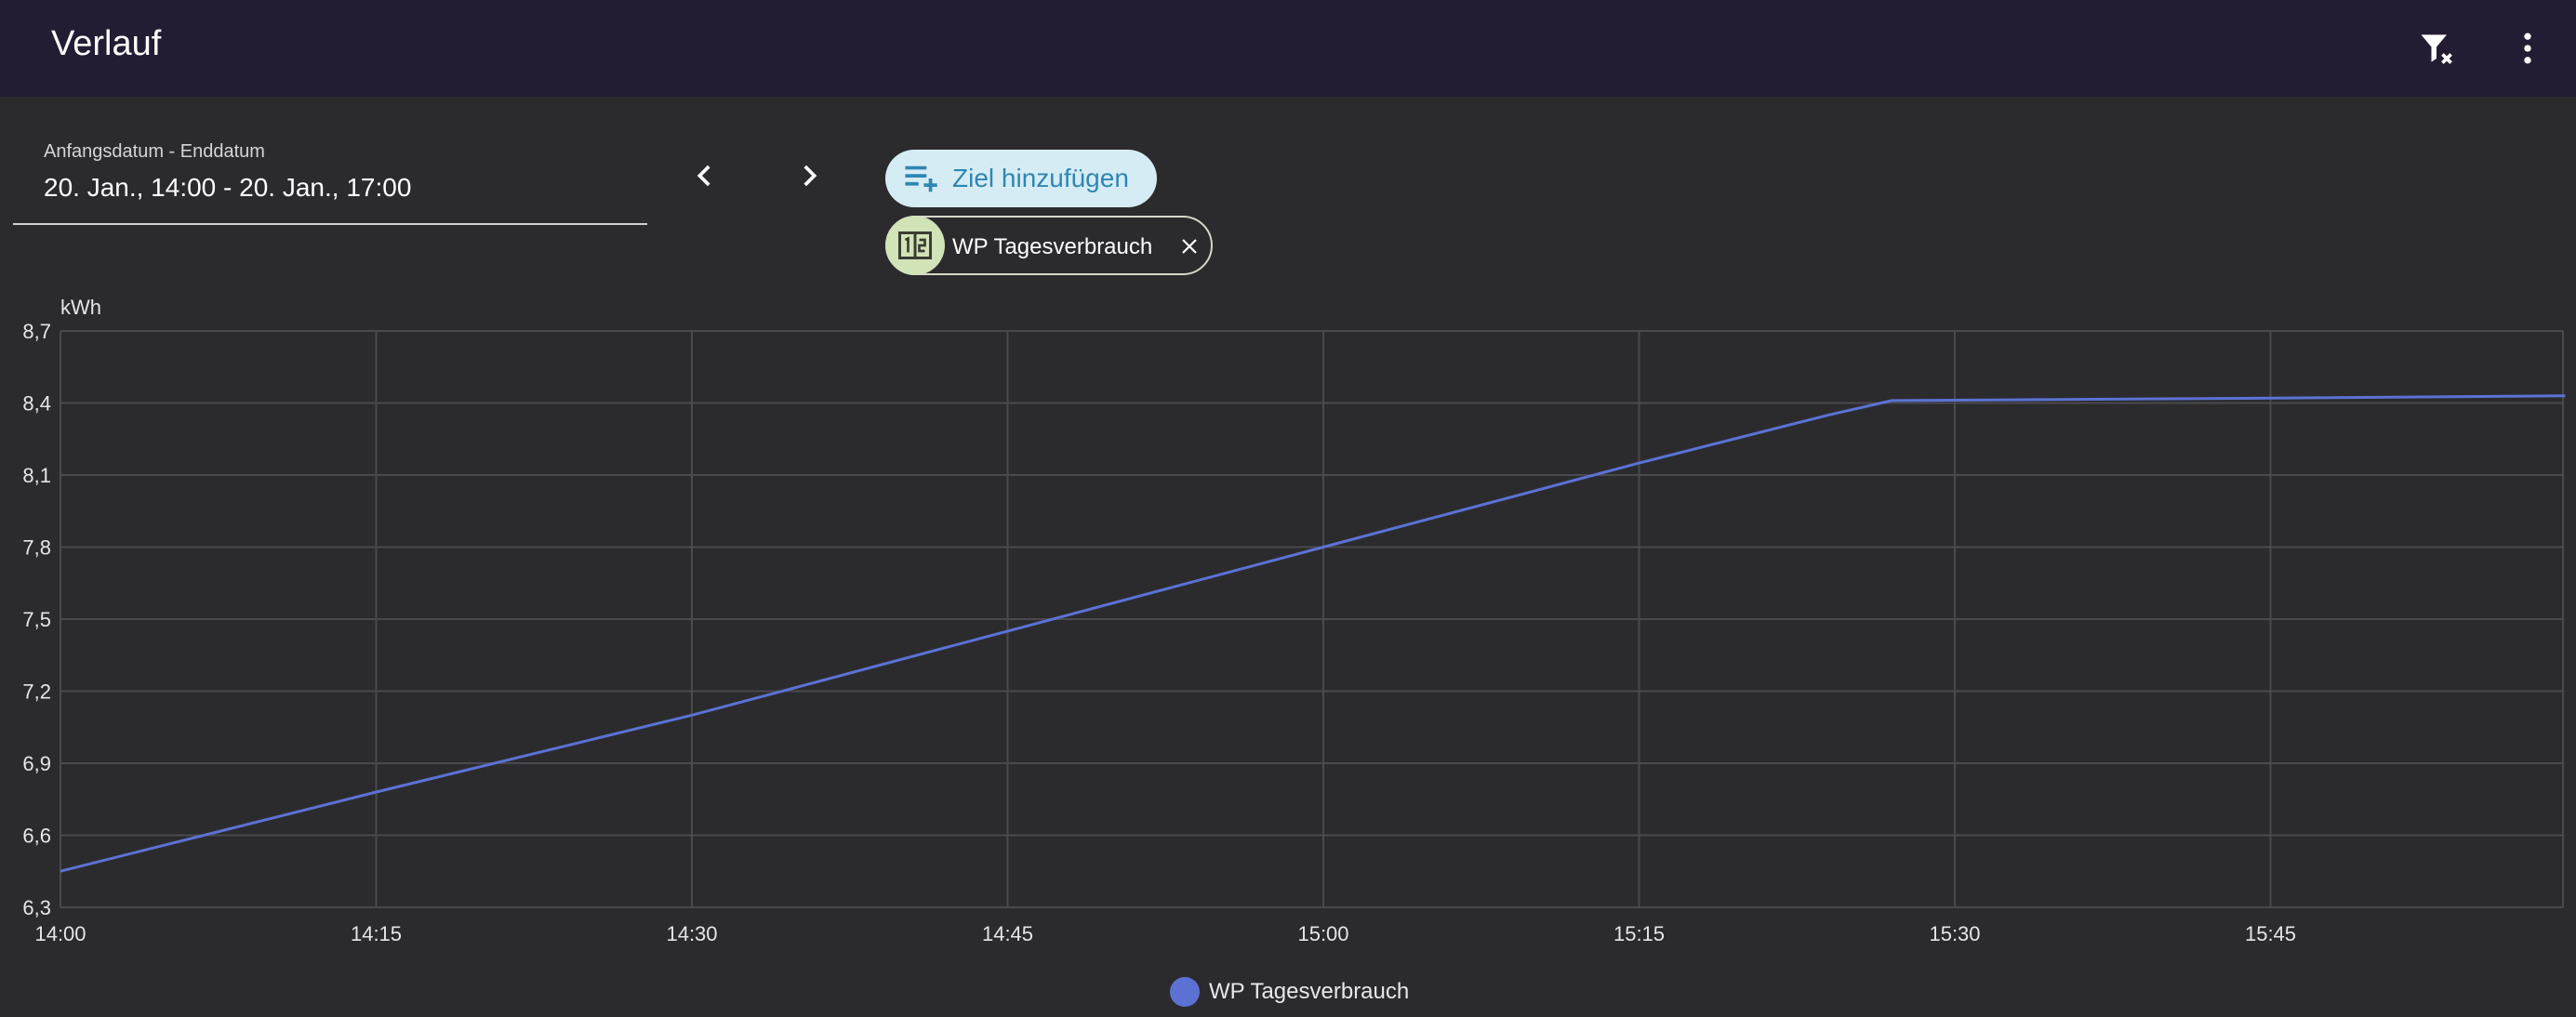 The height and width of the screenshot is (1017, 2576). What do you see at coordinates (1052, 246) in the screenshot?
I see `target-chip-label: WP Tagesverbrauch` at bounding box center [1052, 246].